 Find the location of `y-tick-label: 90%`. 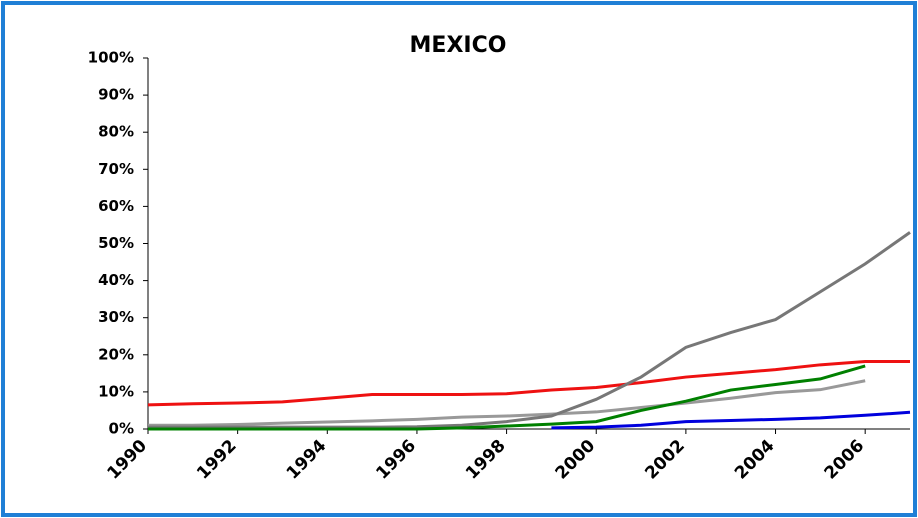

y-tick-label: 90% is located at coordinates (116, 95).